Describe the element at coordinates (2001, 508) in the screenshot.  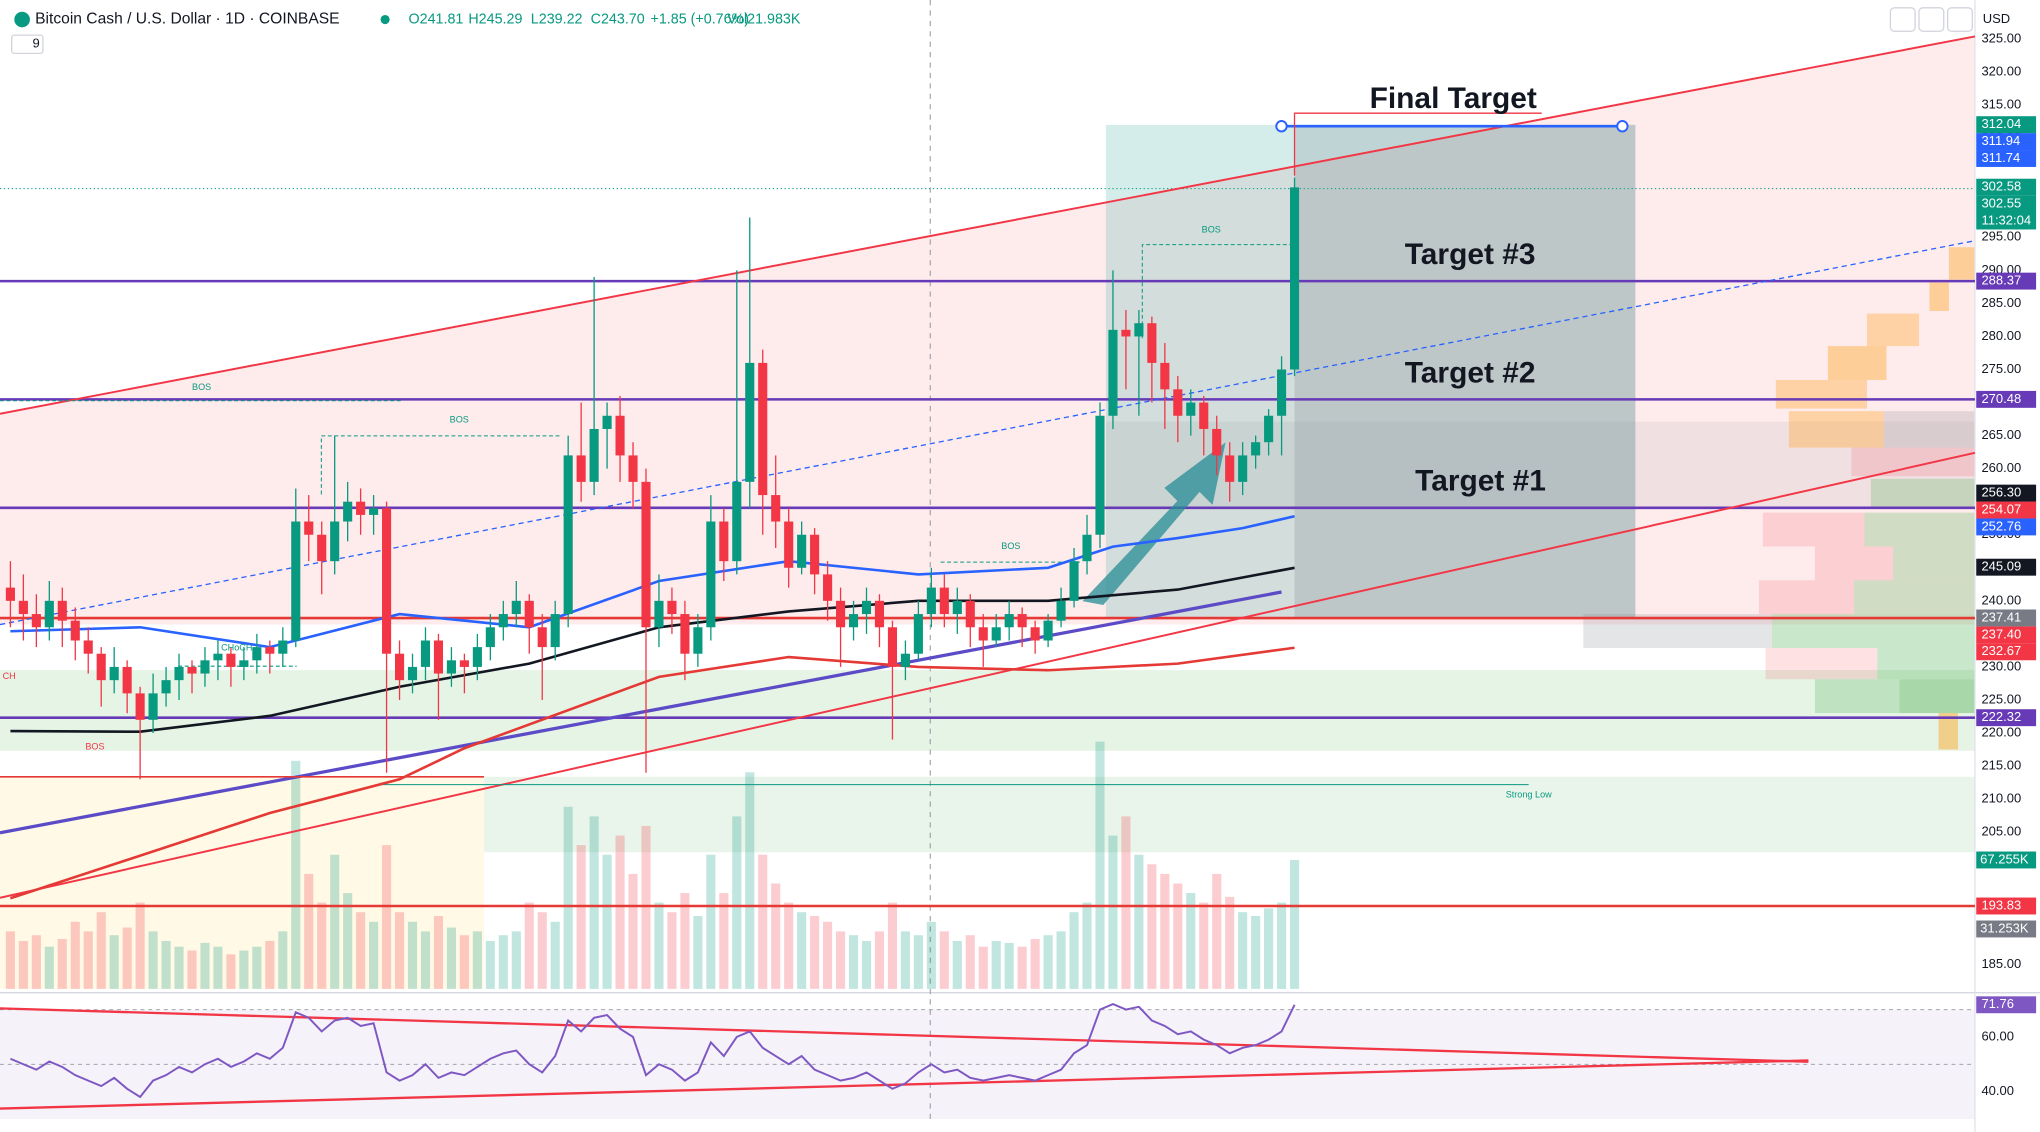
I see `price-badge-label: 254.07` at that location.